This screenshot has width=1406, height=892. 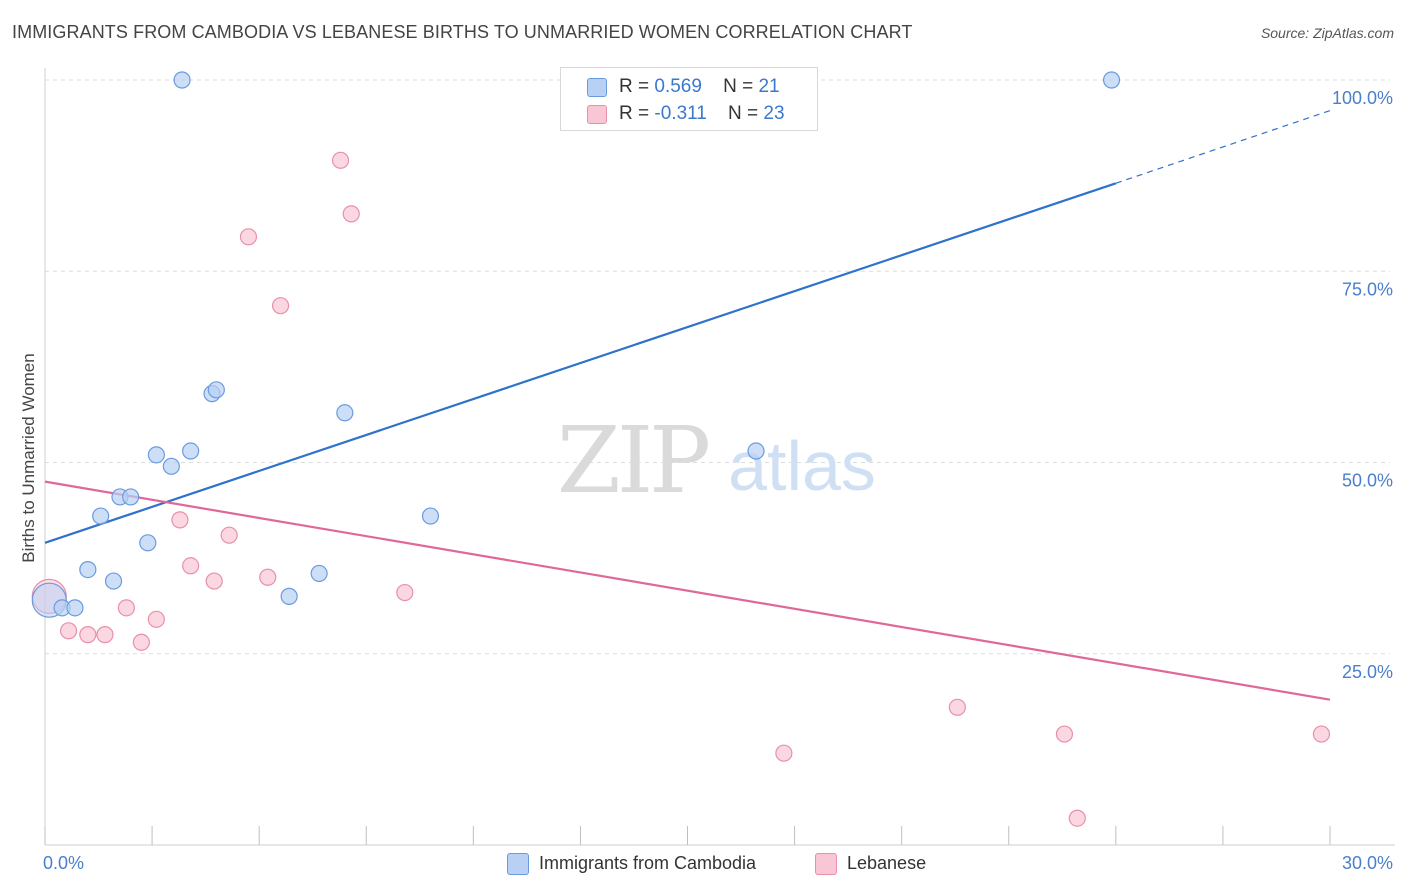 What do you see at coordinates (1367, 481) in the screenshot?
I see `y-tick-label: 50.0%` at bounding box center [1367, 481].